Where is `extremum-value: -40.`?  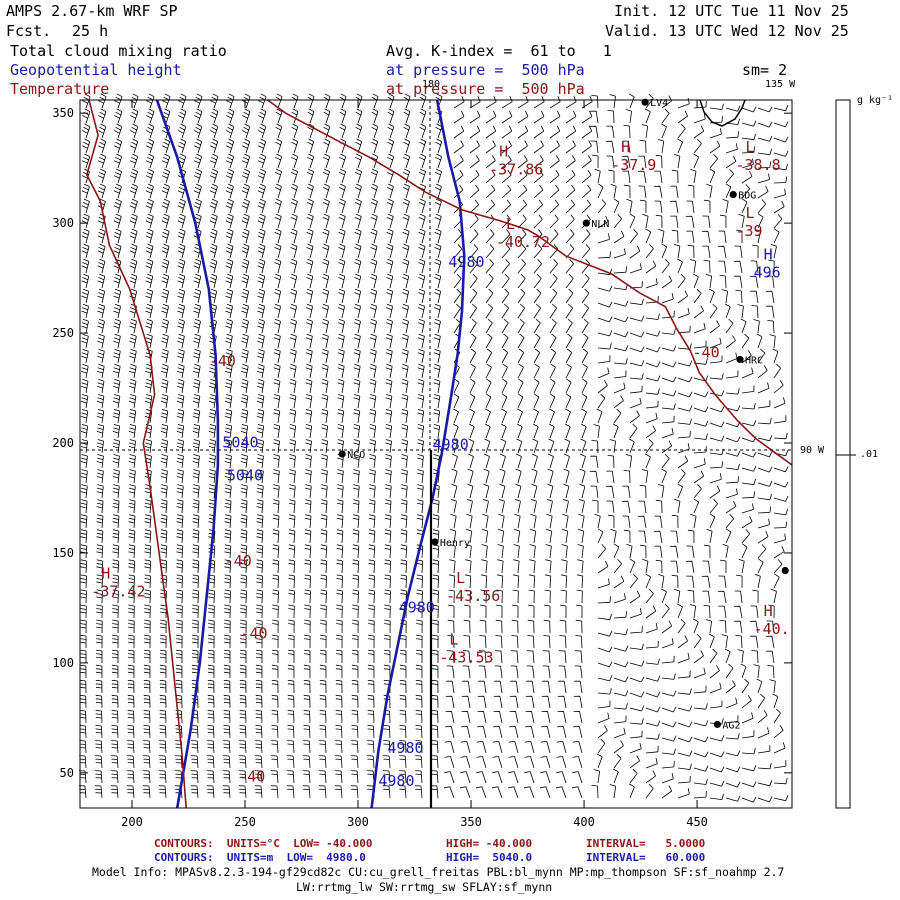 extremum-value: -40. is located at coordinates (772, 629).